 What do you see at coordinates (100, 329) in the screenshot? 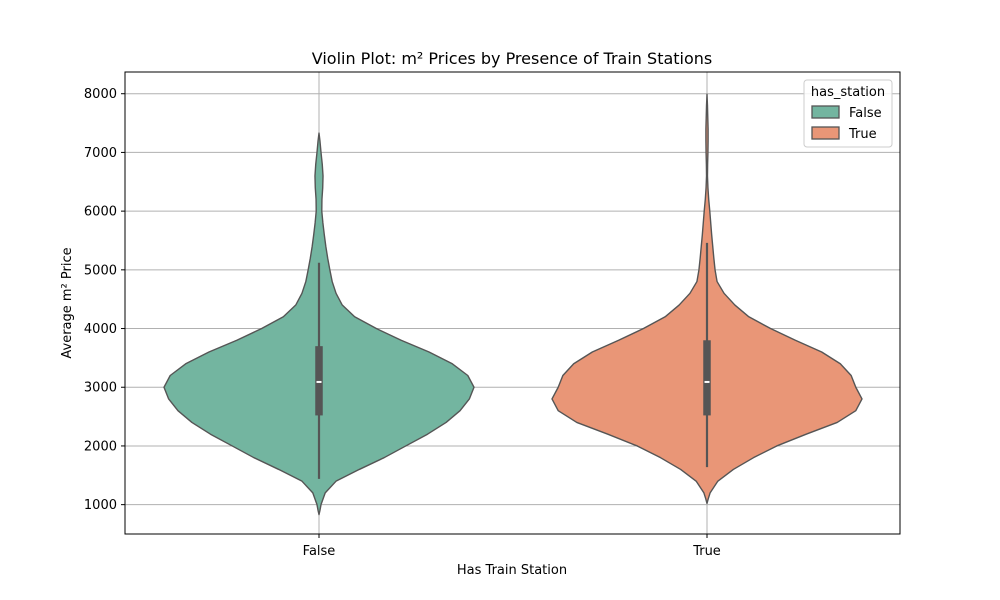
I see `y-tick-label: 4000` at bounding box center [100, 329].